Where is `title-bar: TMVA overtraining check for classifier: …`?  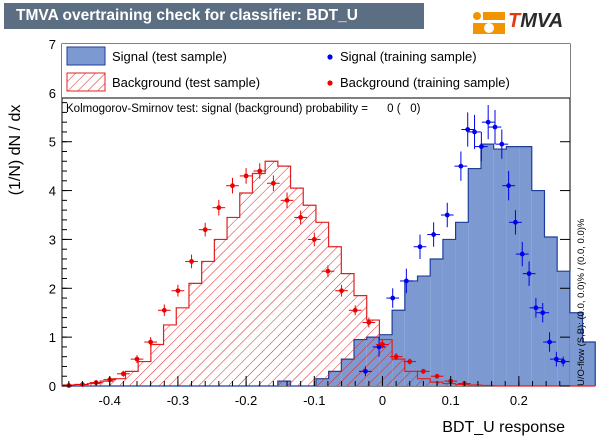 title-bar: TMVA overtraining check for classifier: … is located at coordinates (214, 16).